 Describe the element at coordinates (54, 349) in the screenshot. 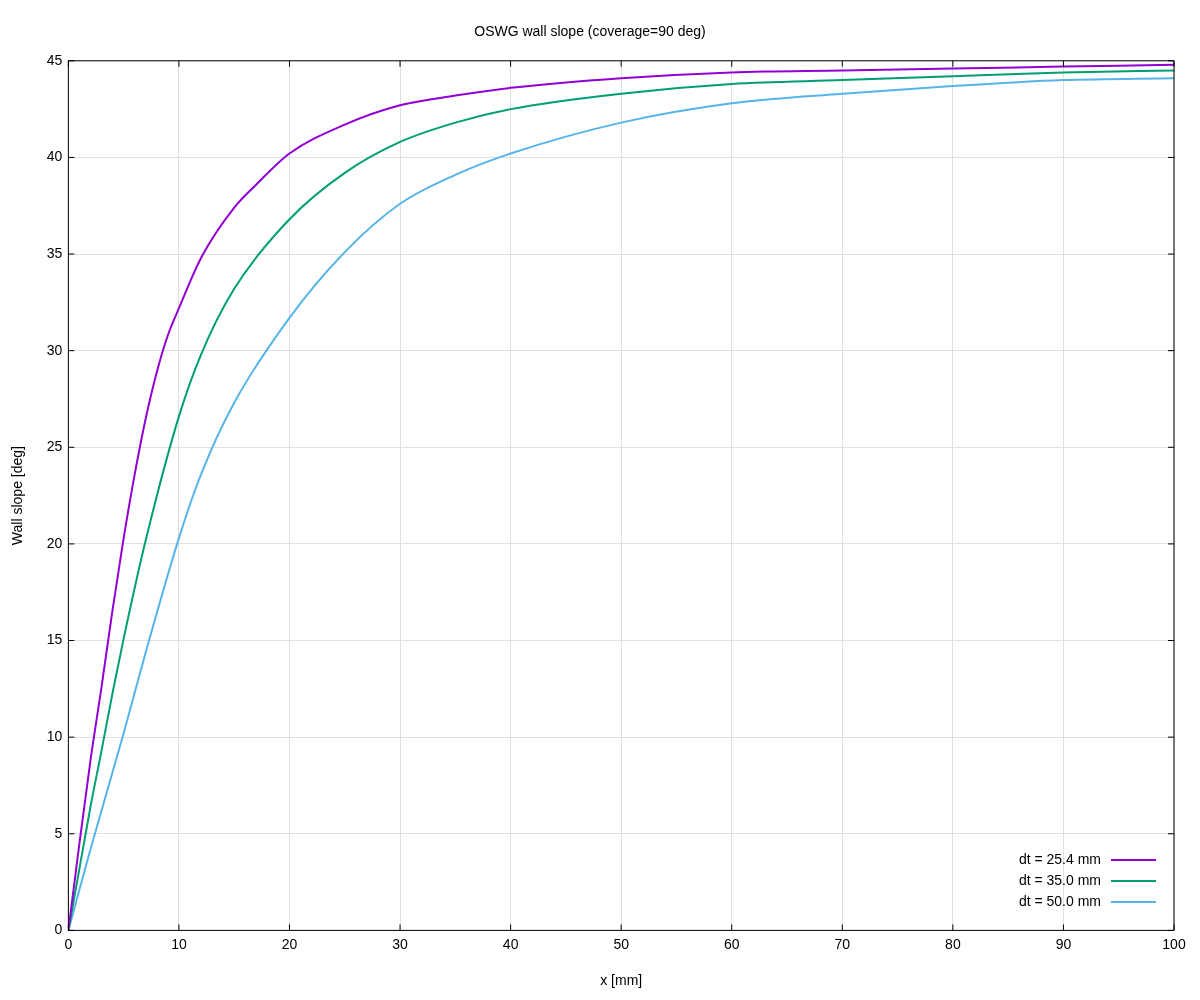

I see `y-tick-label: 30` at that location.